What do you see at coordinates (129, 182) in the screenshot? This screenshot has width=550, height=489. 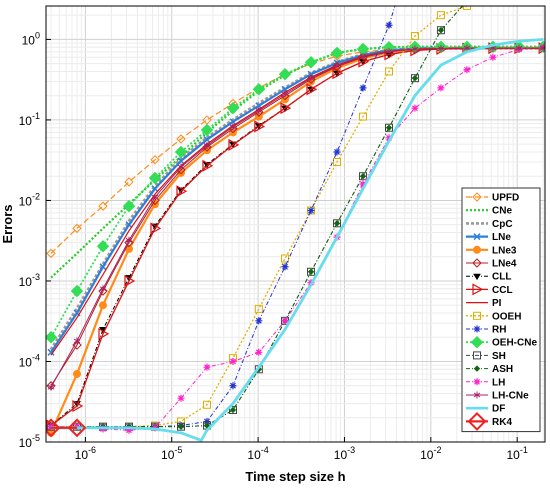 I see `series-point-upfd` at bounding box center [129, 182].